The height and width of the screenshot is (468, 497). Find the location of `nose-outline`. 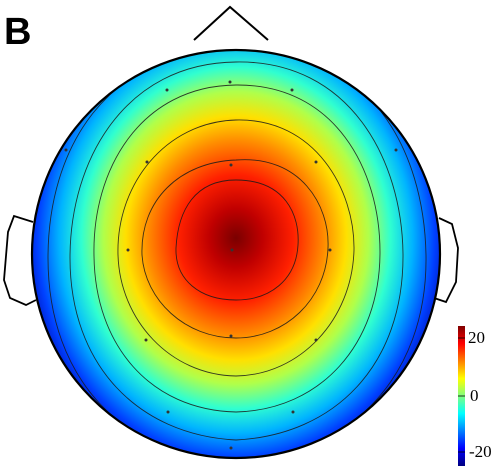

nose-outline is located at coordinates (231, 23).